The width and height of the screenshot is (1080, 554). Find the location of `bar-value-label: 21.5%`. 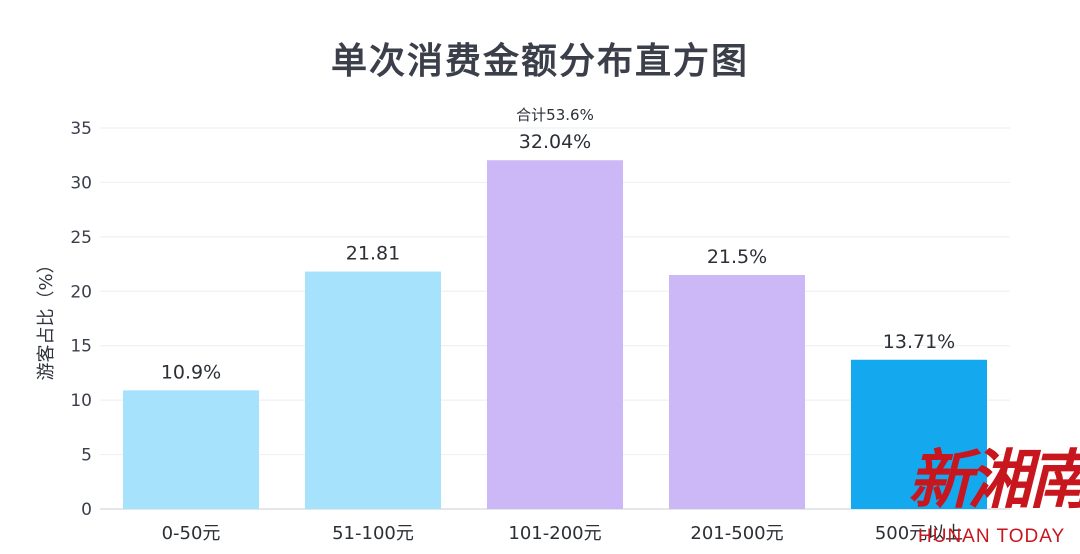

bar-value-label: 21.5% is located at coordinates (737, 257).